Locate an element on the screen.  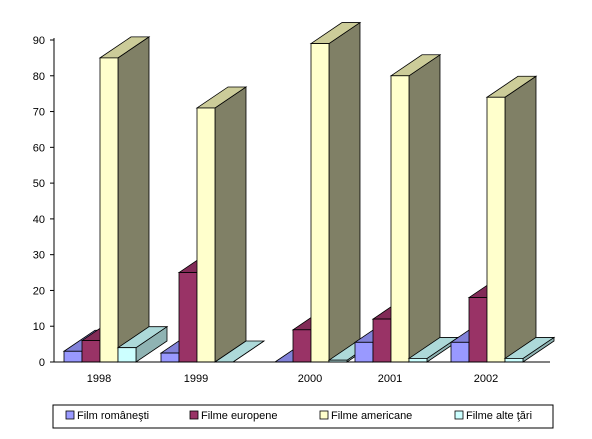
x-tick-label: 2000 is located at coordinates (310, 379).